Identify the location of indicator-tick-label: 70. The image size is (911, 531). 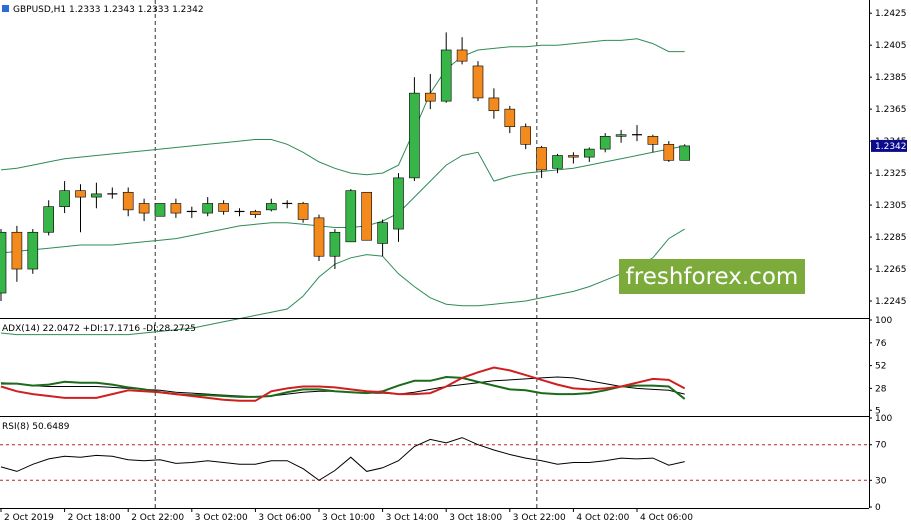
(881, 446).